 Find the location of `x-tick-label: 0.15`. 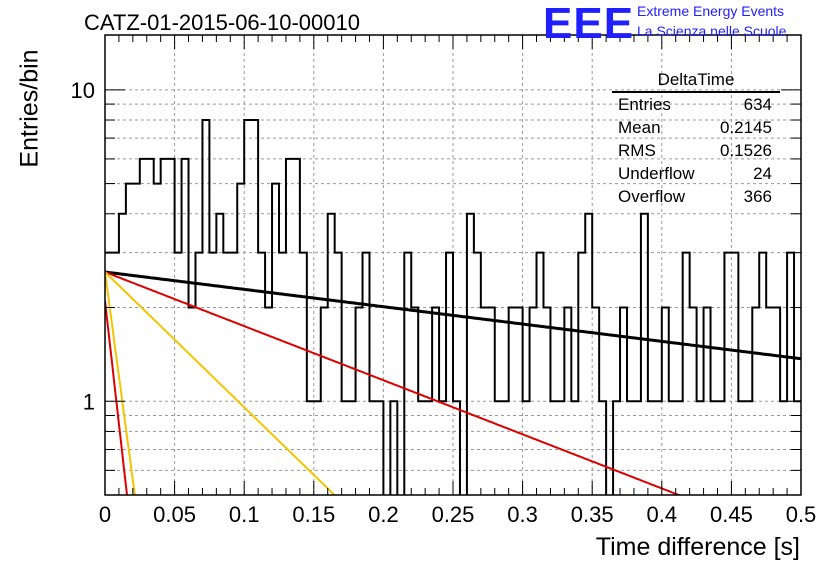

x-tick-label: 0.15 is located at coordinates (313, 514).